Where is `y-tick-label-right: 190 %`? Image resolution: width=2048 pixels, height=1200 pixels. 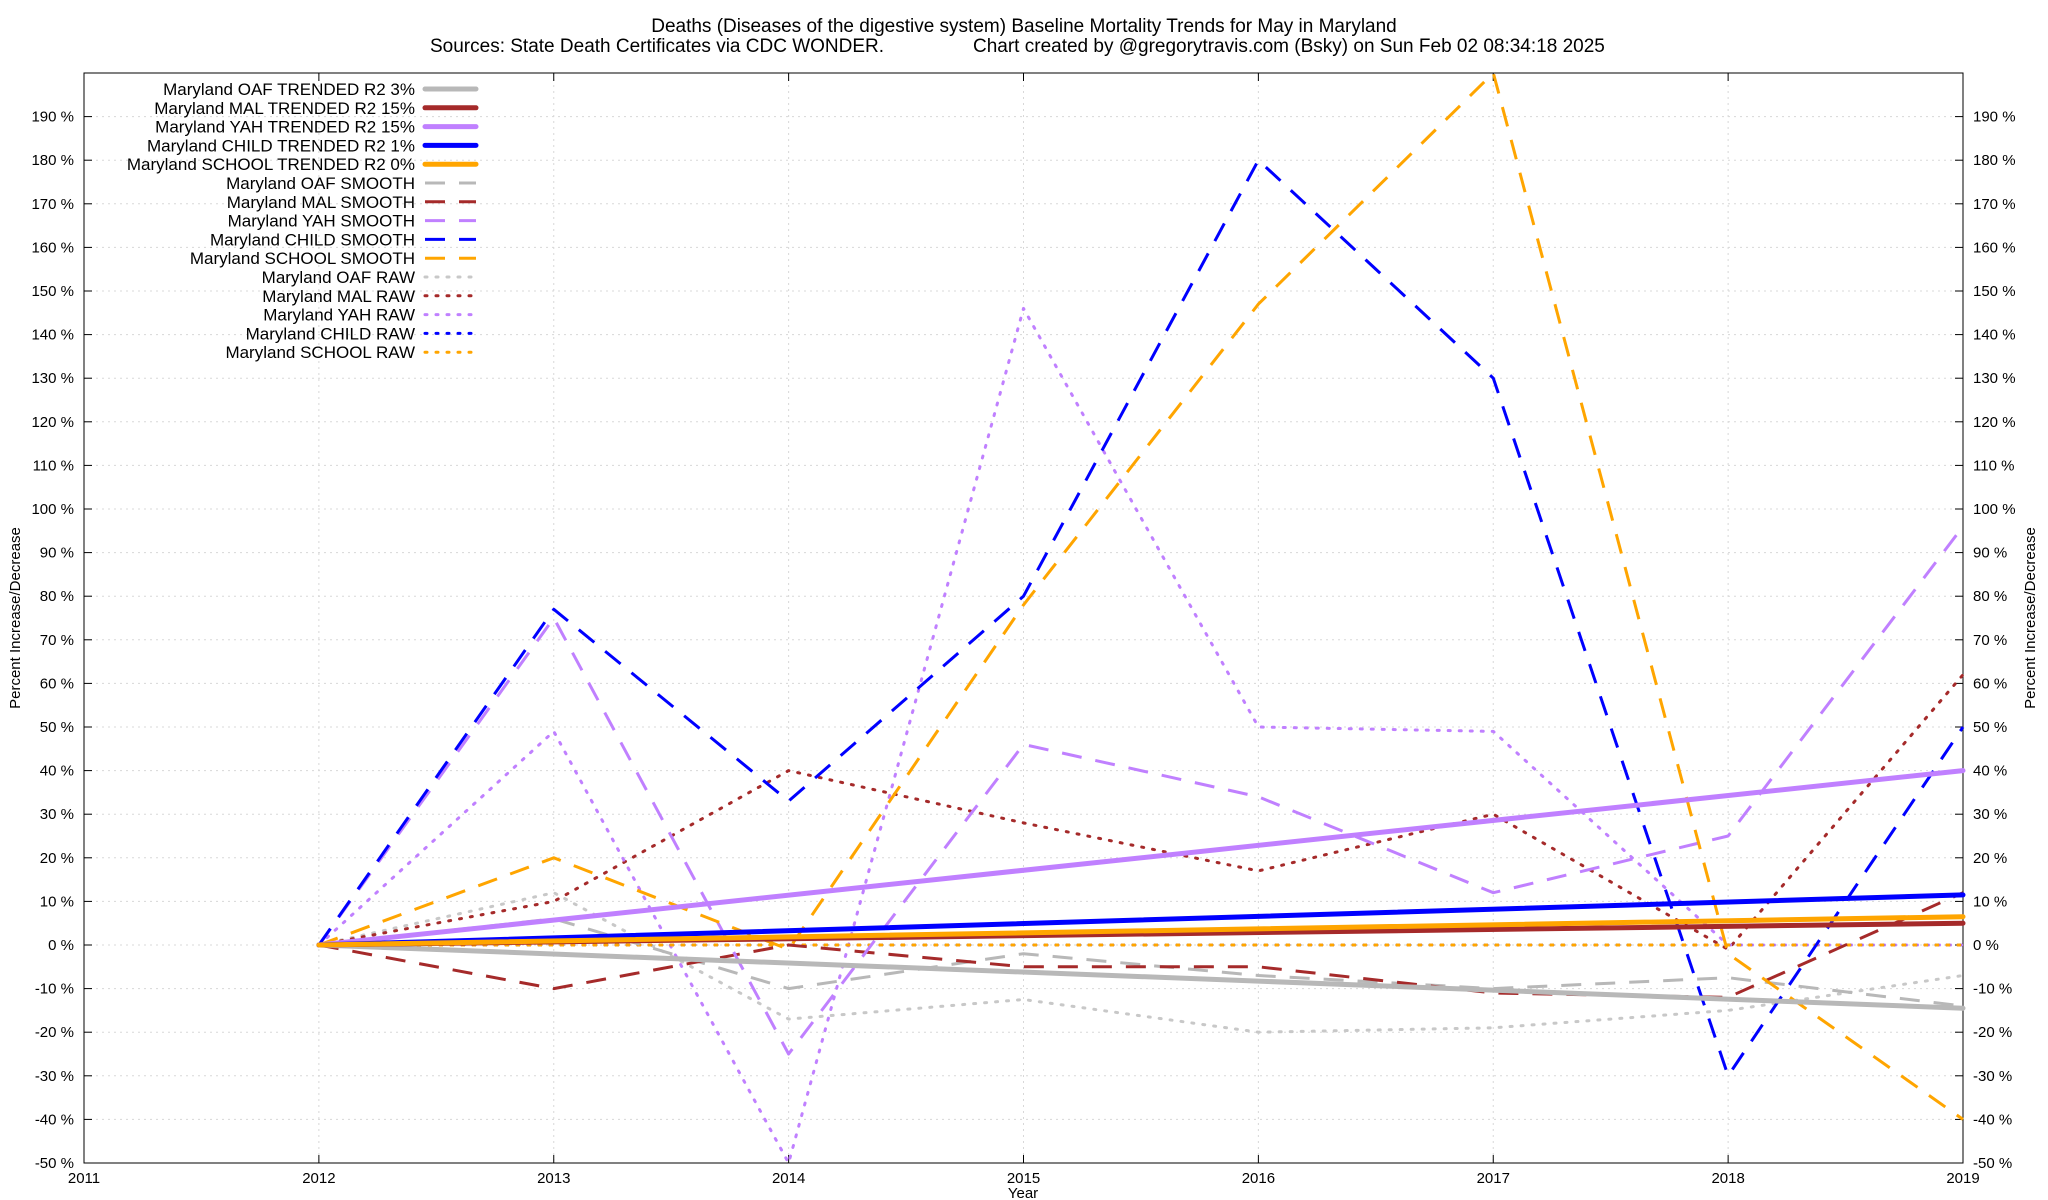 y-tick-label-right: 190 % is located at coordinates (1994, 117).